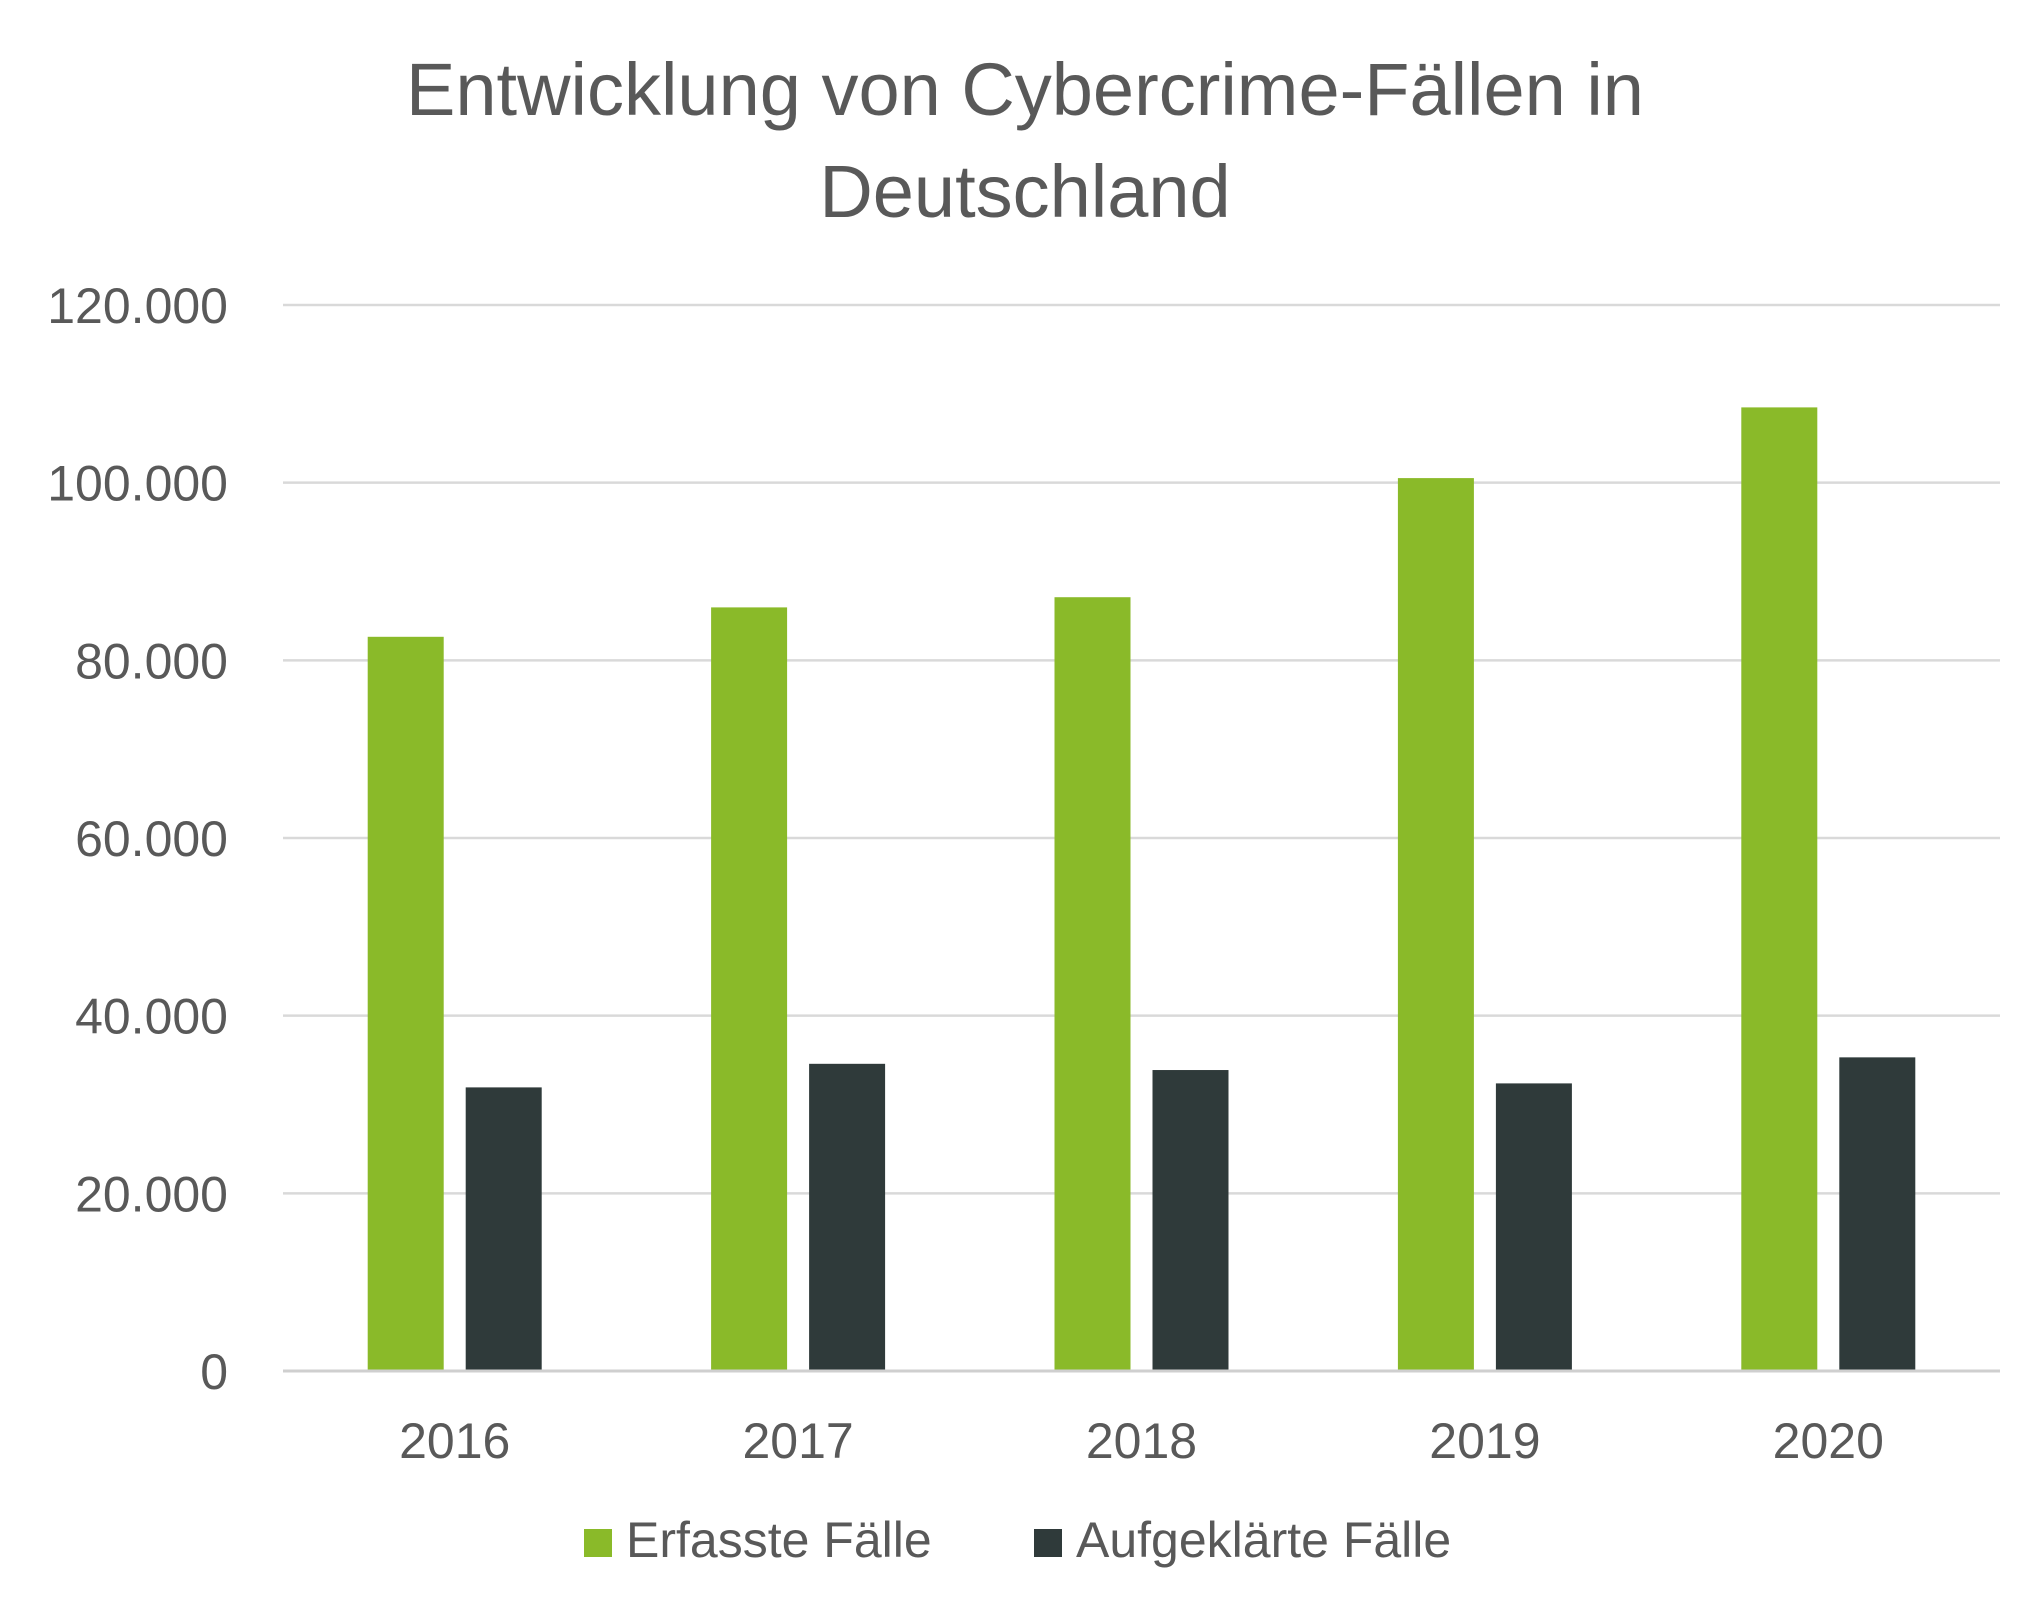 Image resolution: width=2039 pixels, height=1616 pixels. What do you see at coordinates (1779, 889) in the screenshot?
I see `bar-erfasste-2020` at bounding box center [1779, 889].